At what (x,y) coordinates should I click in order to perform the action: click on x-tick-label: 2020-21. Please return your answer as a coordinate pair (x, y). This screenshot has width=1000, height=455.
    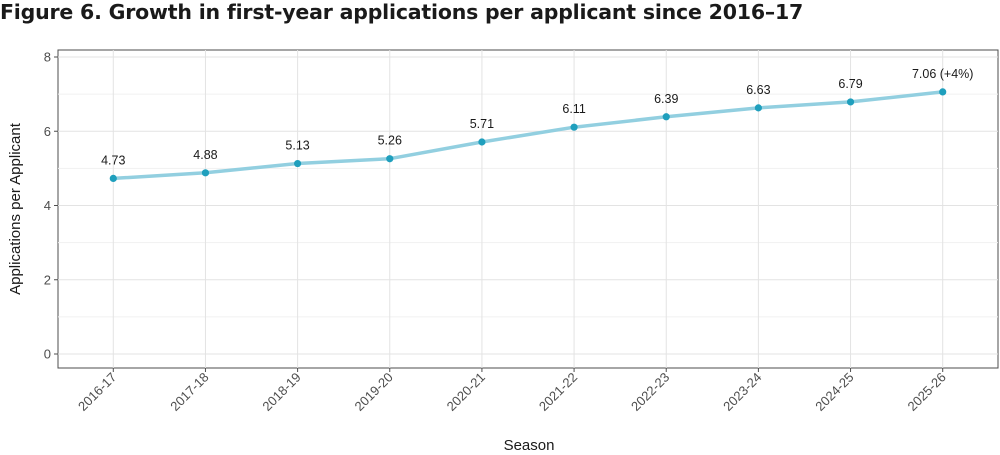
    Looking at the image, I should click on (466, 392).